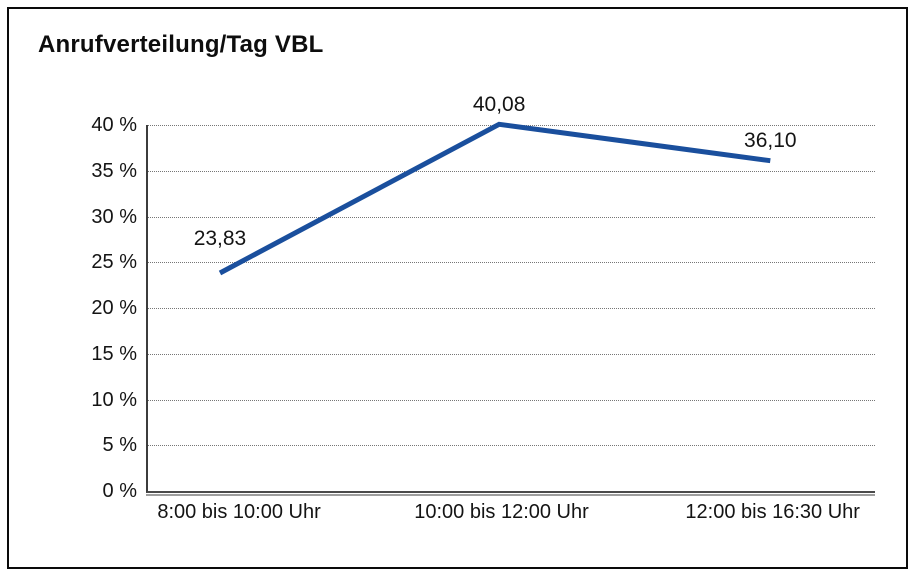 The image size is (915, 576). Describe the element at coordinates (119, 491) in the screenshot. I see `y-axis-tick-label: 0 %` at that location.